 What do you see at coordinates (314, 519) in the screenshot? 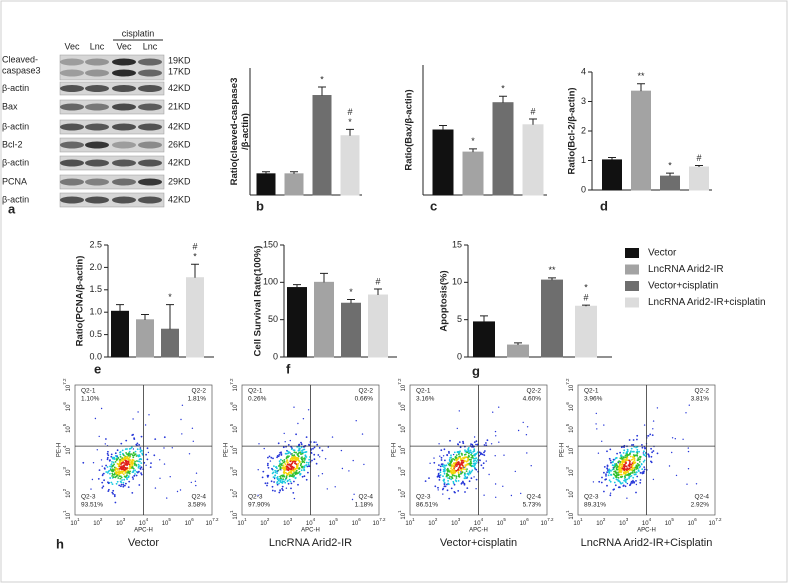
I see `tick-exponent: 4` at bounding box center [314, 519].